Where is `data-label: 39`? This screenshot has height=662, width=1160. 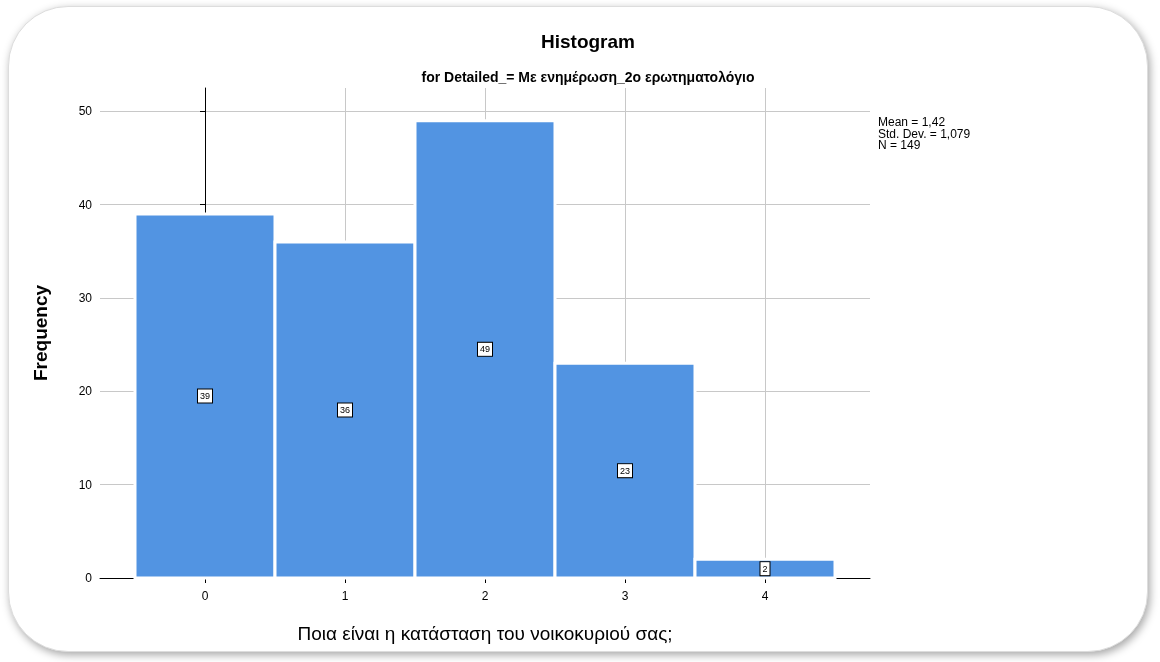 data-label: 39 is located at coordinates (205, 396).